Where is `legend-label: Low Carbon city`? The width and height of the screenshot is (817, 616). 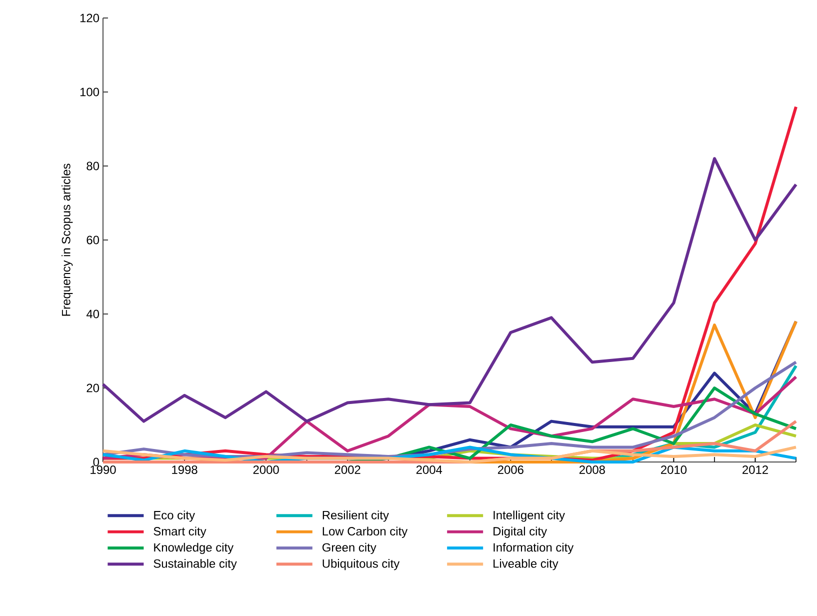
legend-label: Low Carbon city is located at coordinates (365, 532).